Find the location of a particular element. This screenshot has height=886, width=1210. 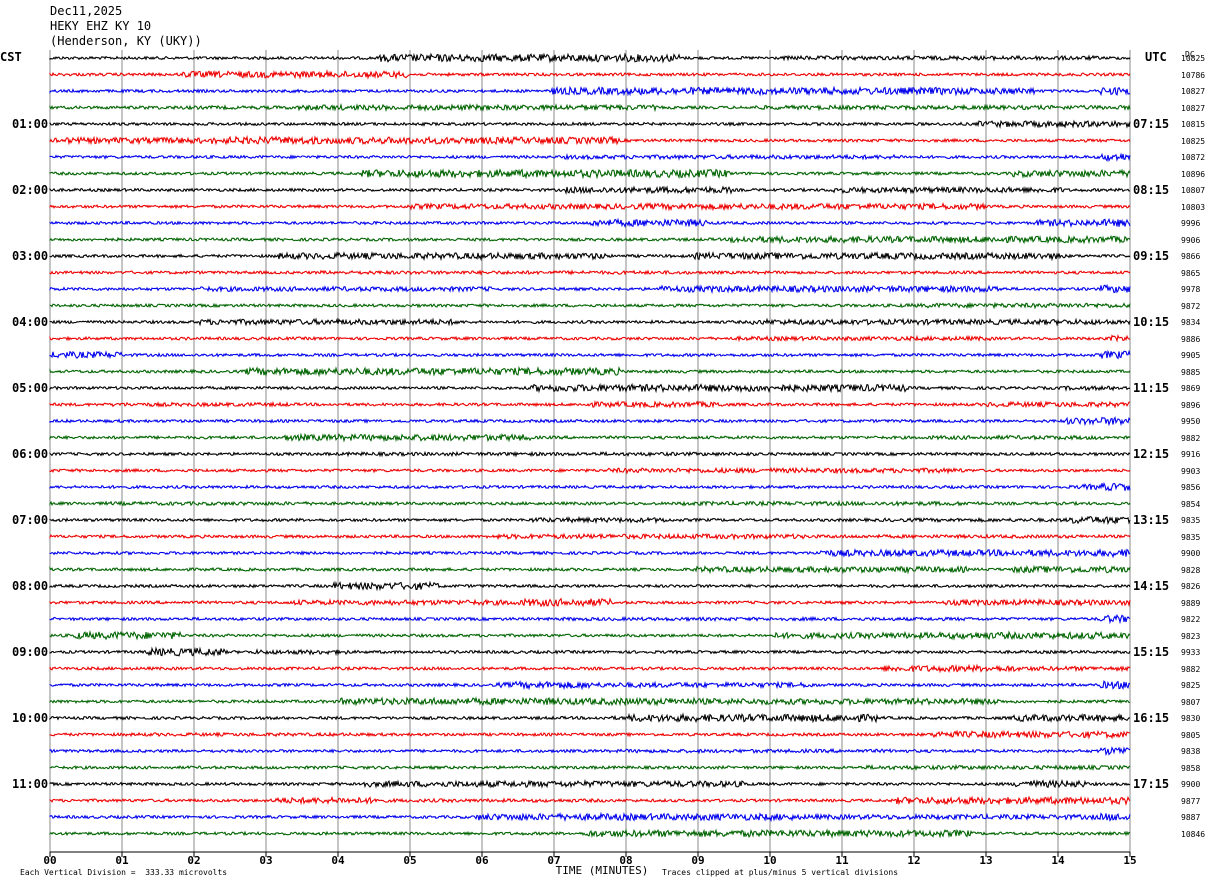

dc-offset-label: 9869 is located at coordinates (1191, 388).